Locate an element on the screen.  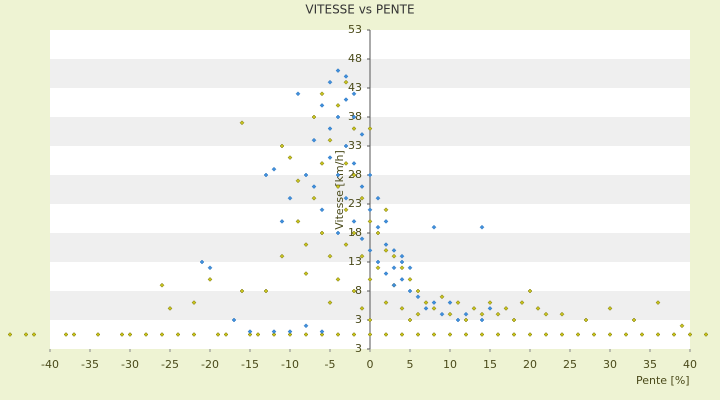
x-tick-label: -15 is located at coordinates (250, 364).